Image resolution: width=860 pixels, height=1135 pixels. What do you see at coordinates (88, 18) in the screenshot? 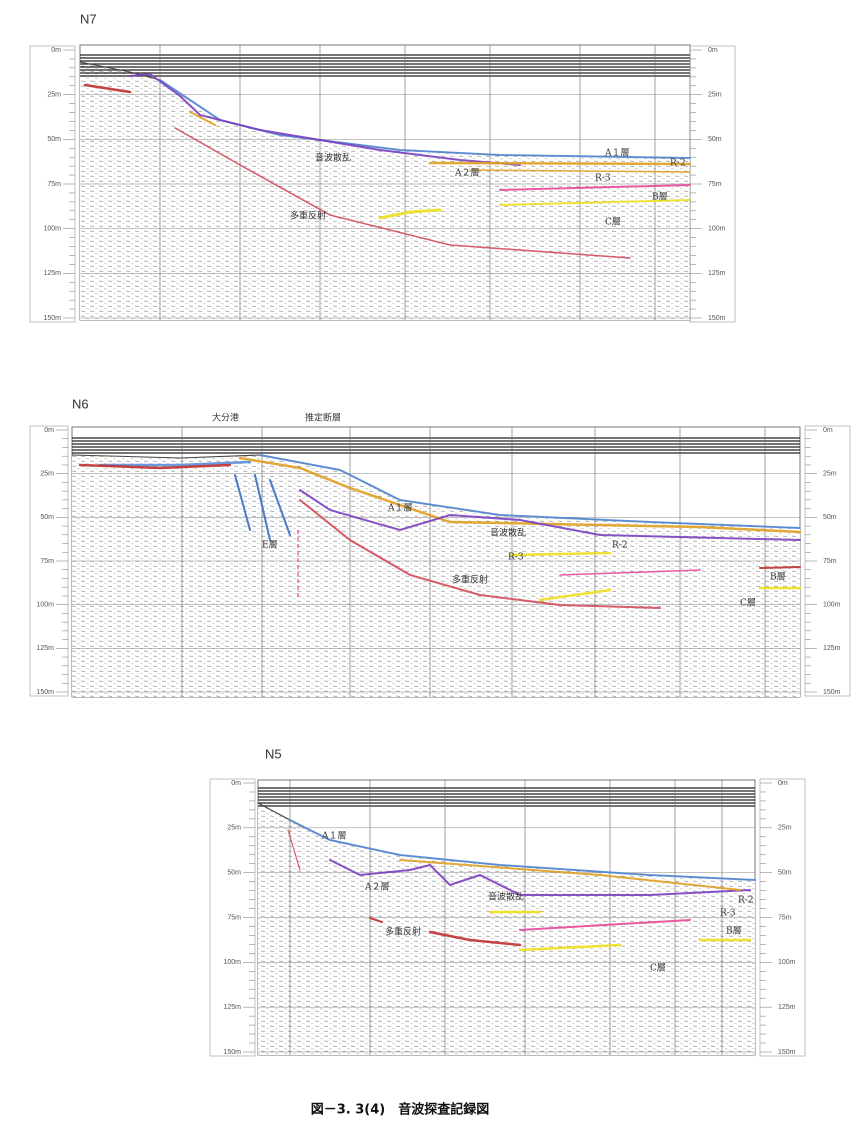
I see `panel-label: N7` at bounding box center [88, 18].